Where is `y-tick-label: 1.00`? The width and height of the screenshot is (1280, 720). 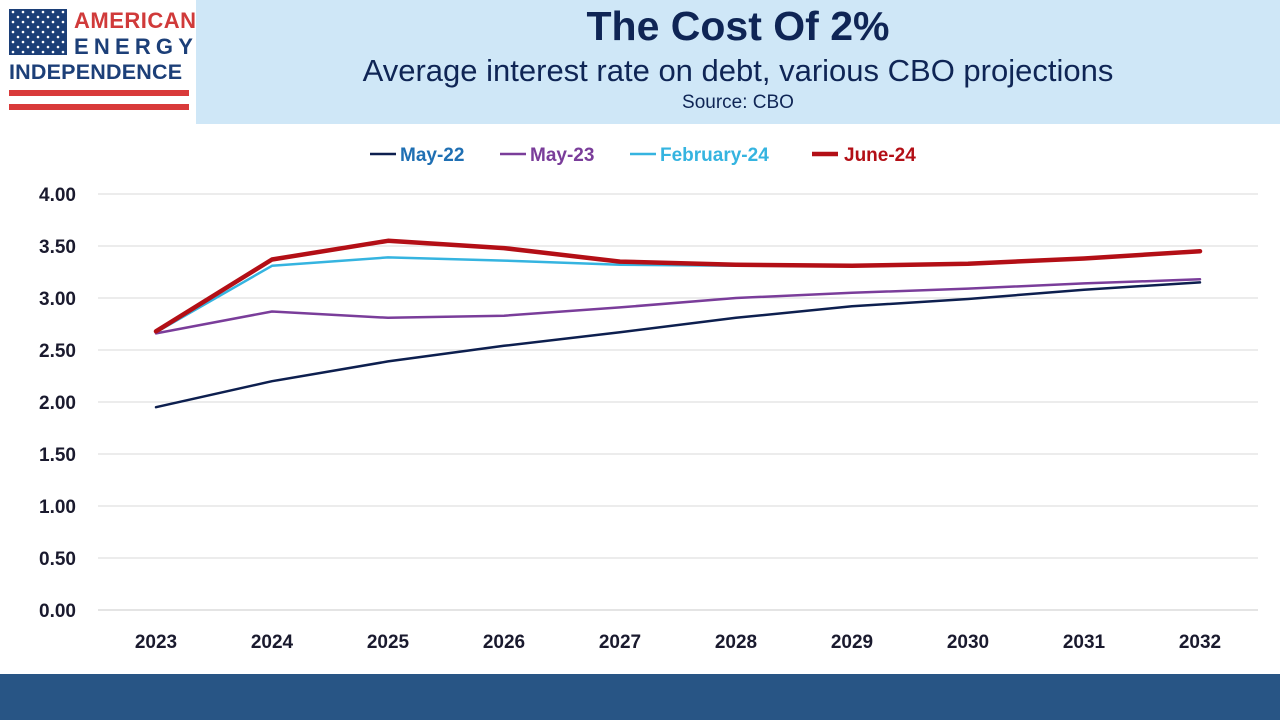 y-tick-label: 1.00 is located at coordinates (57, 507).